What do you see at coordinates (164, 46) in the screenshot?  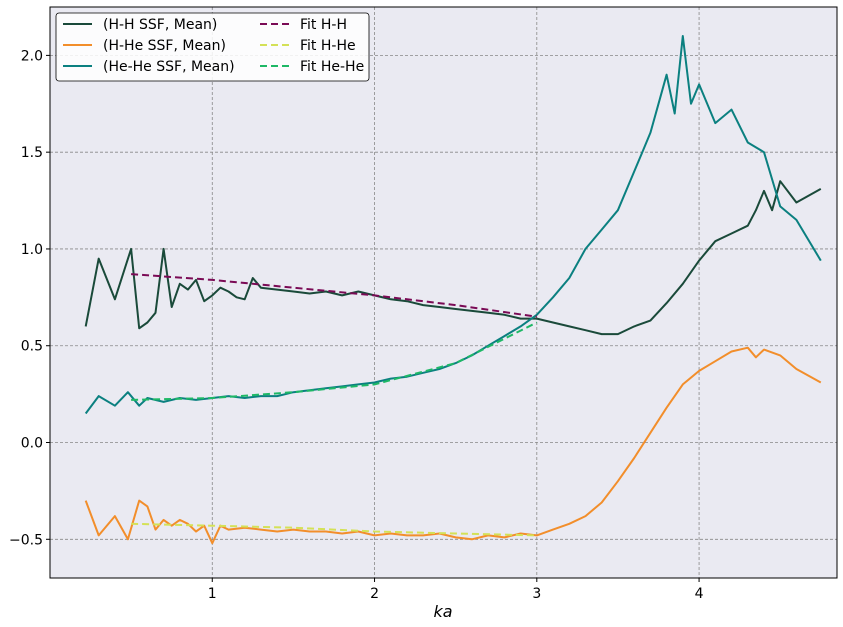 I see `legend-label: (H-He SSF, Mean)` at bounding box center [164, 46].